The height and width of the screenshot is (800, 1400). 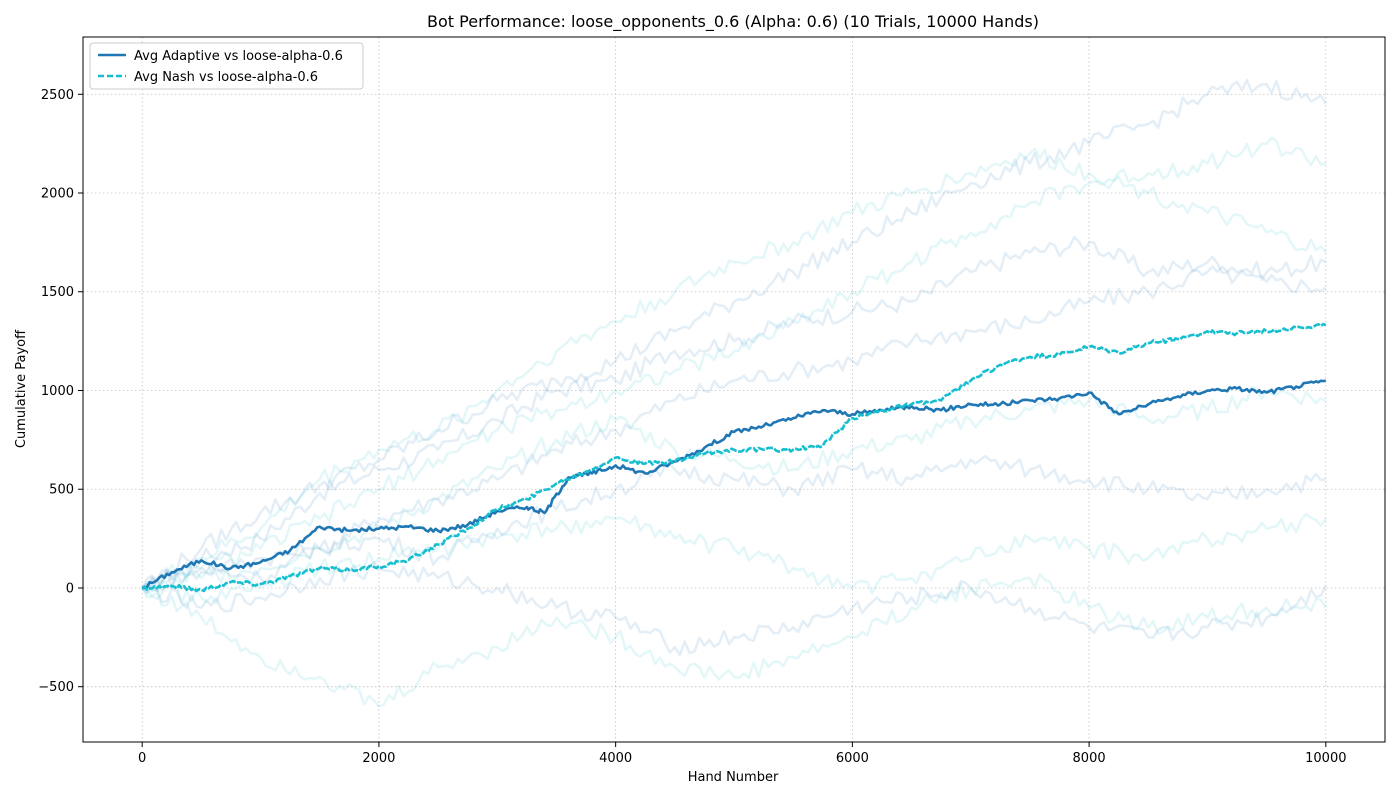 I want to click on y-tick-label-0: −500, so click(x=56, y=687).